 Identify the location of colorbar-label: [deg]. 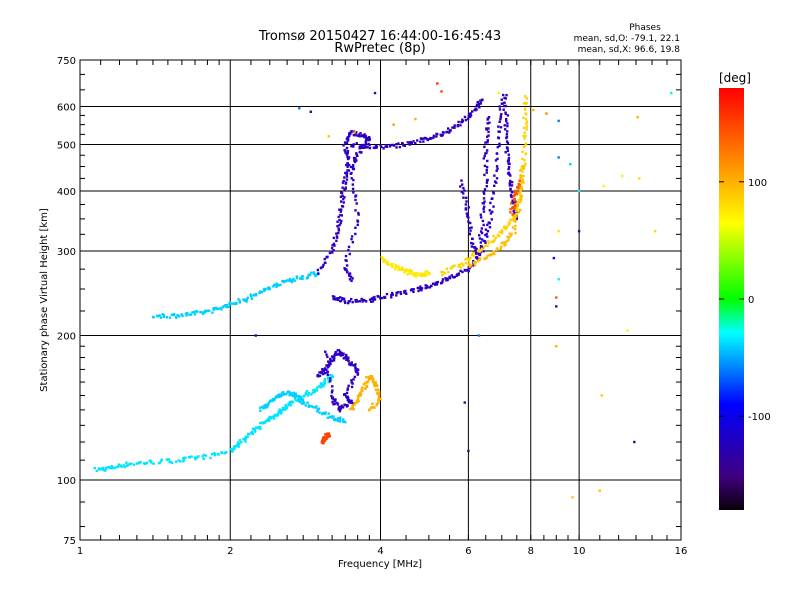
(735, 78).